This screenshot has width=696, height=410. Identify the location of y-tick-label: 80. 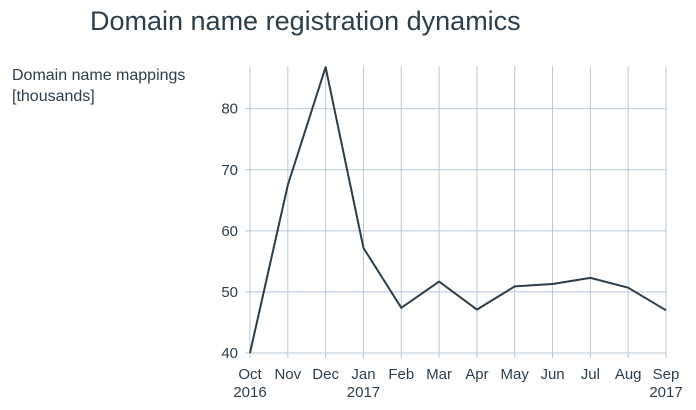
(229, 109).